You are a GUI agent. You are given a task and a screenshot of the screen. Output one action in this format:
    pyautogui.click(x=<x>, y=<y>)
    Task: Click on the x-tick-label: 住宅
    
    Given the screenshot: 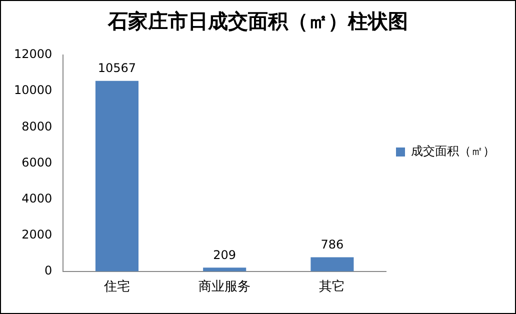 What is the action you would take?
    pyautogui.click(x=116, y=286)
    